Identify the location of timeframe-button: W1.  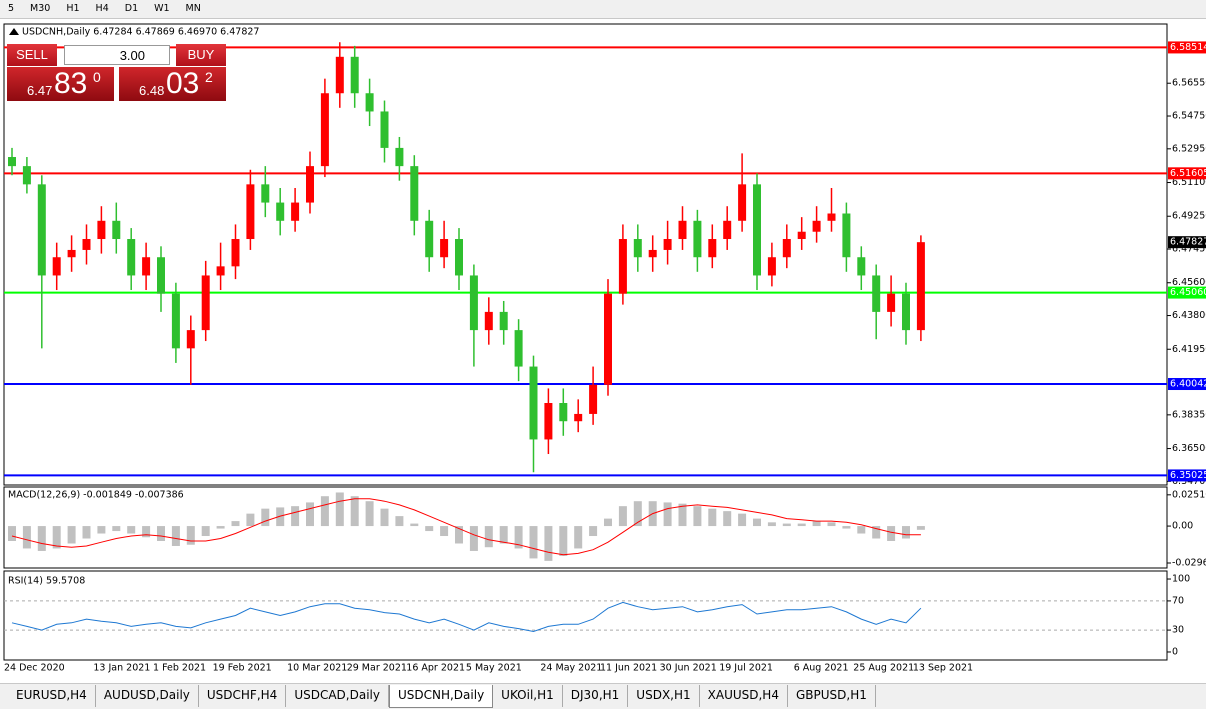
(162, 8).